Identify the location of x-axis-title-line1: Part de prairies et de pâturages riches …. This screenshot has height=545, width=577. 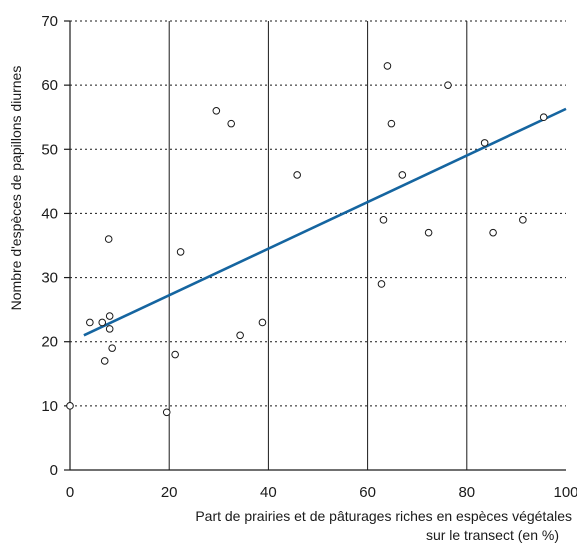
(383, 516).